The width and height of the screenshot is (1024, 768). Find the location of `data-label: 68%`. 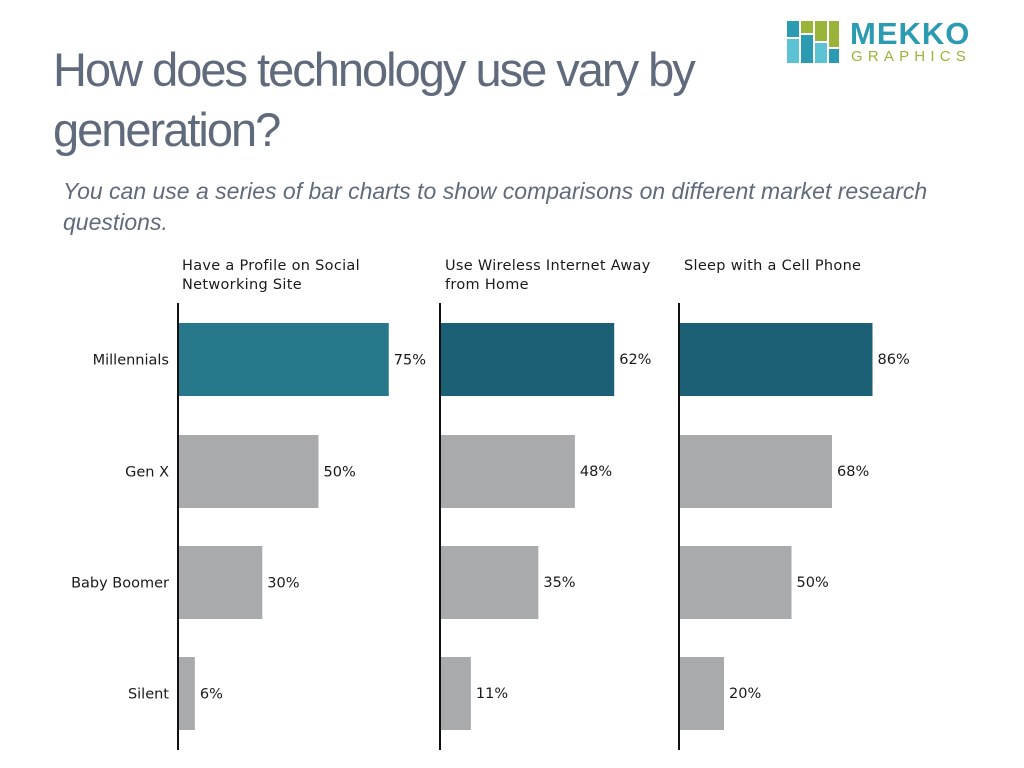

data-label: 68% is located at coordinates (853, 472).